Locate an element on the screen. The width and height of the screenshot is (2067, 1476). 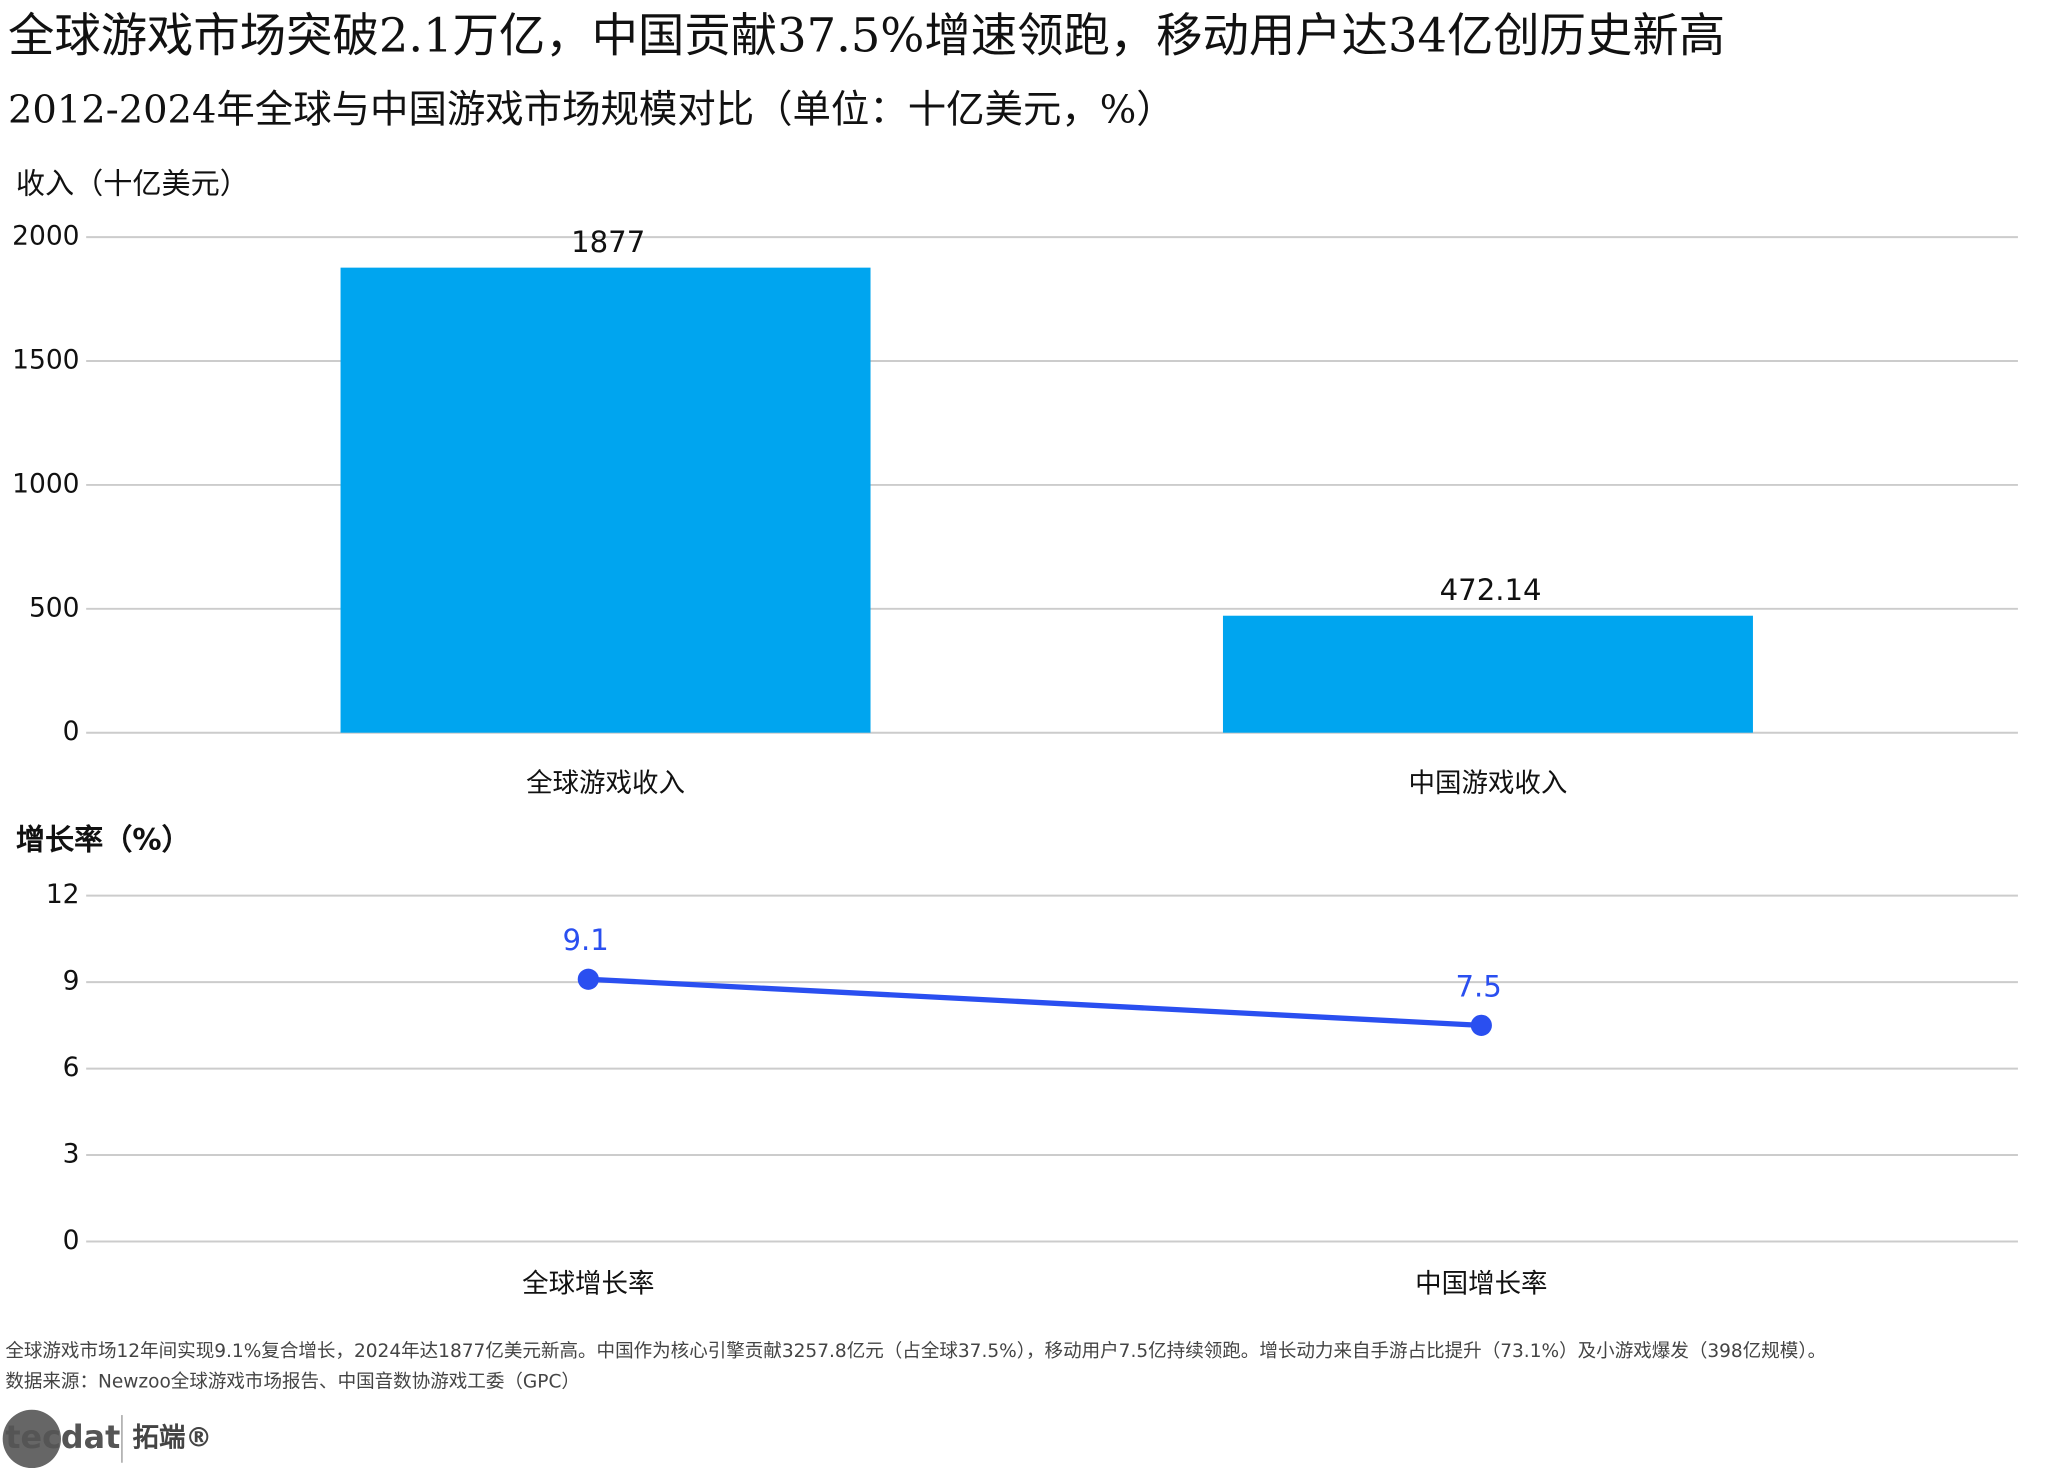
logo-badge is located at coordinates (31, 1439).